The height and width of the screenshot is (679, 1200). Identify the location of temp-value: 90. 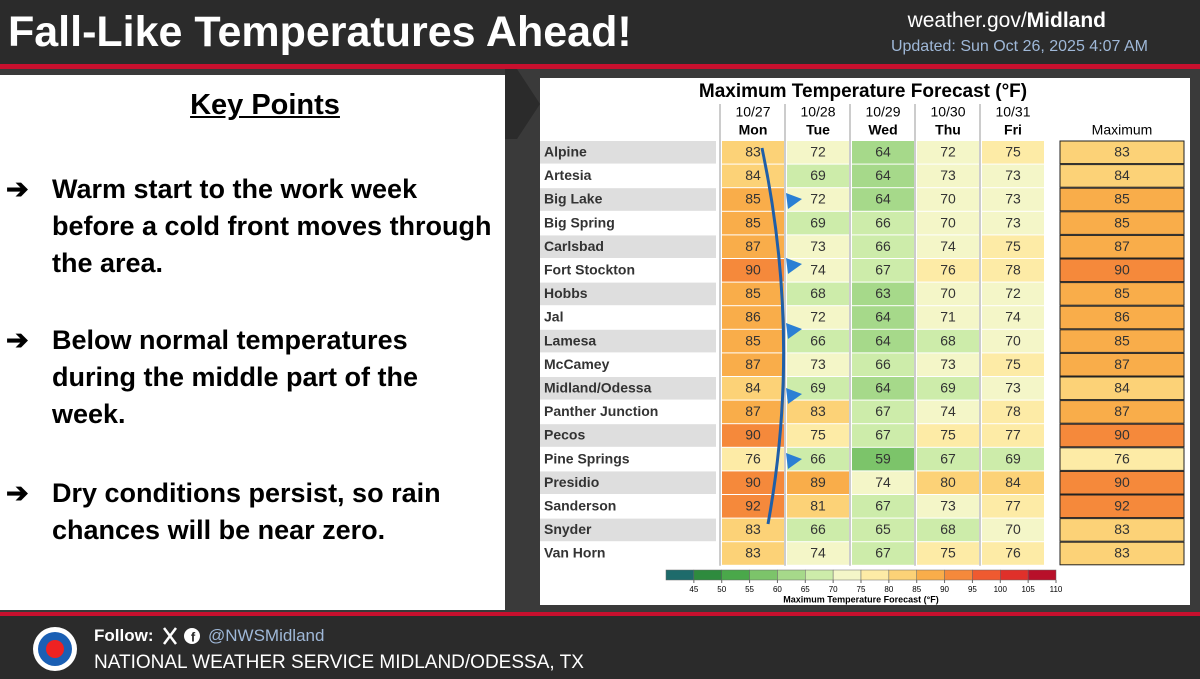
(753, 435).